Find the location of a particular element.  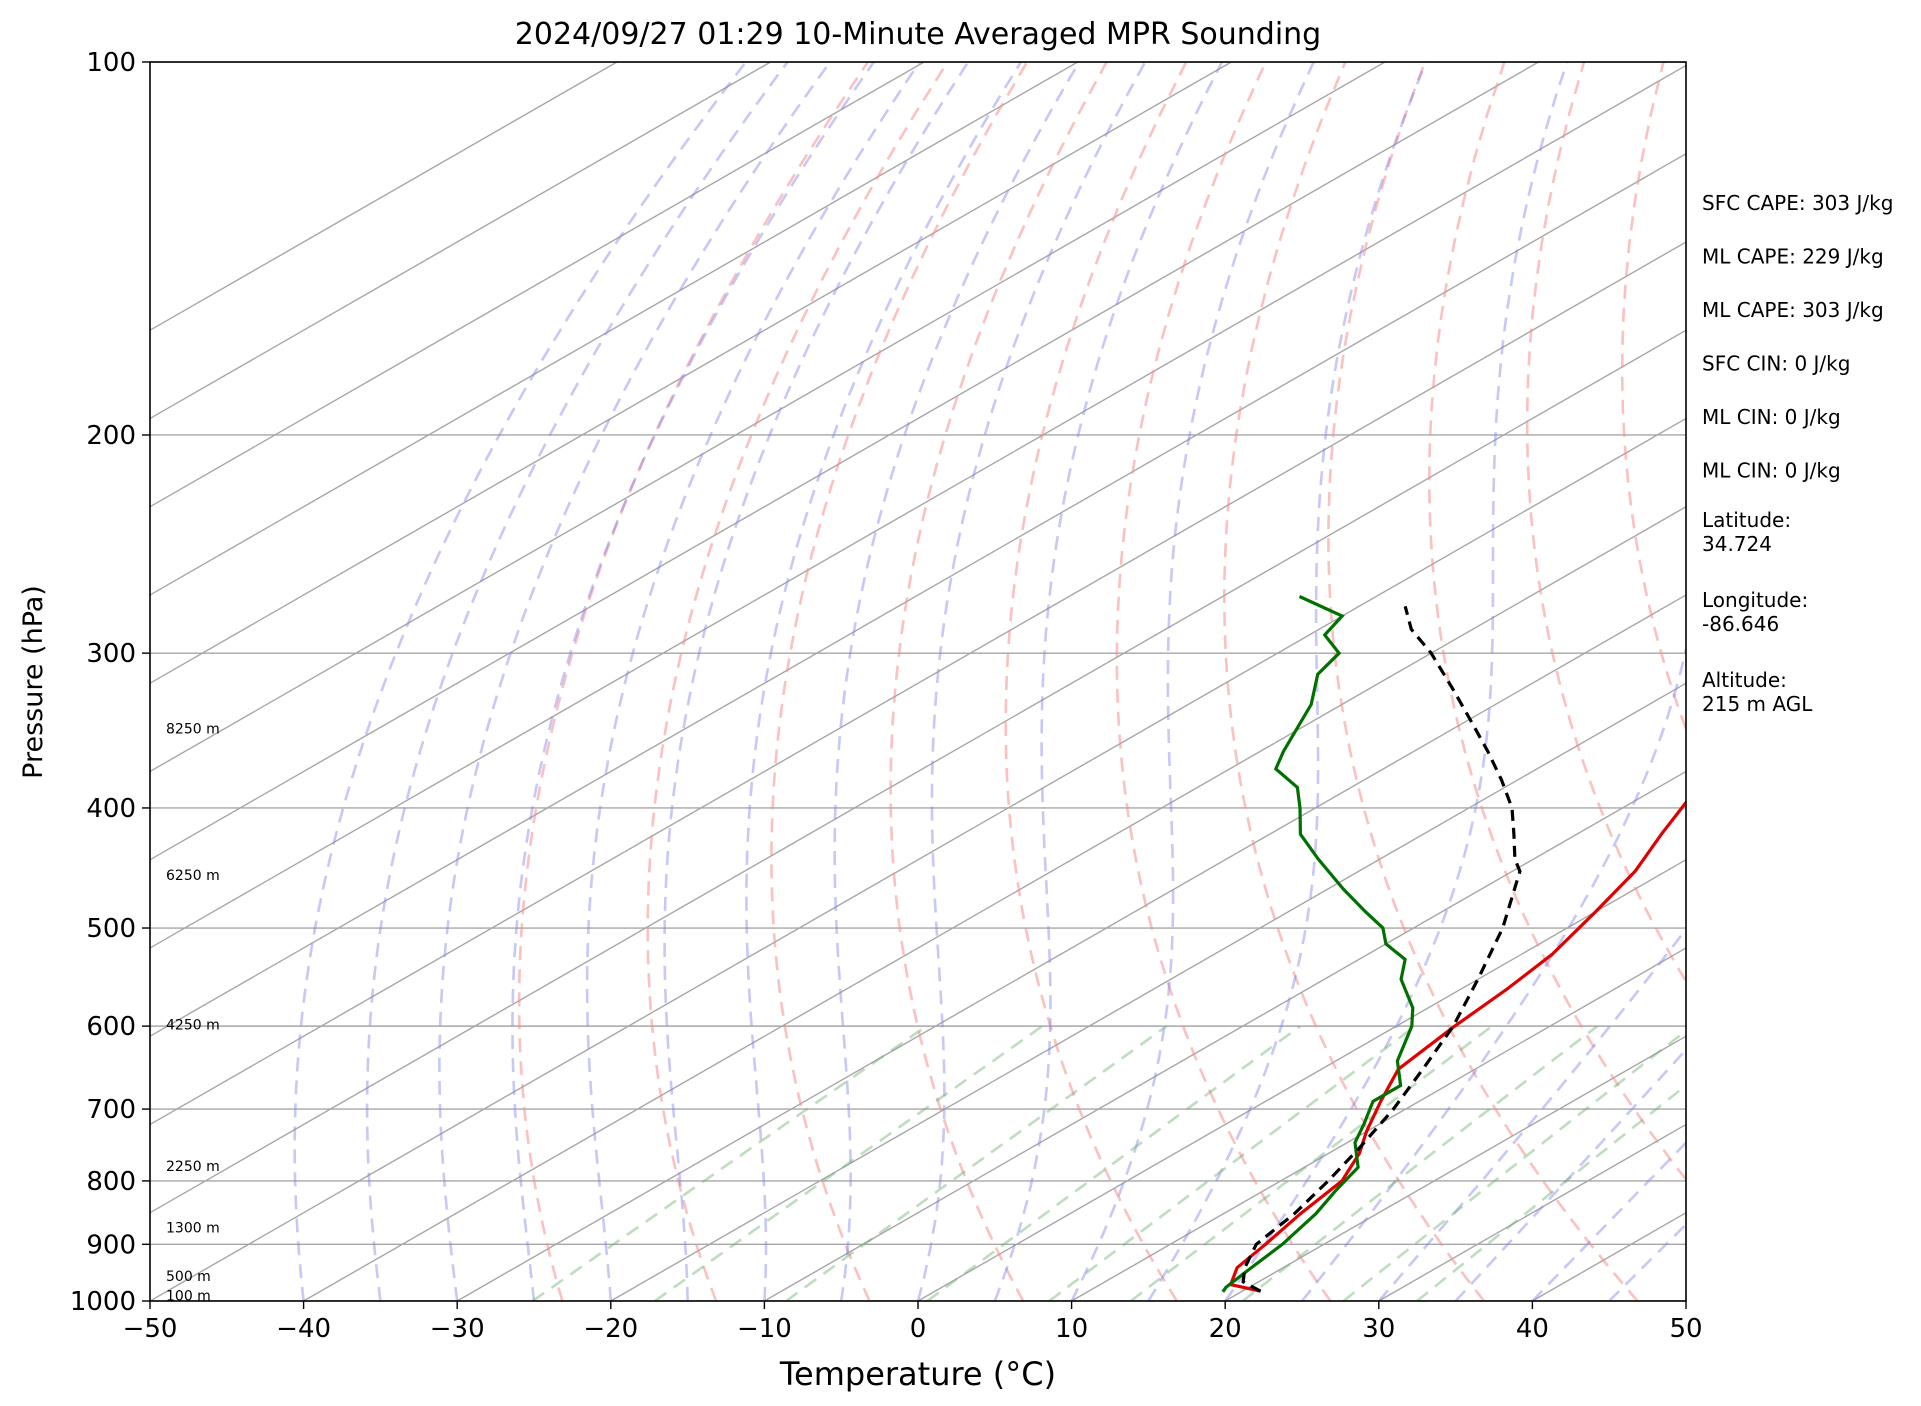

height-label: 1300 m is located at coordinates (193, 1228).